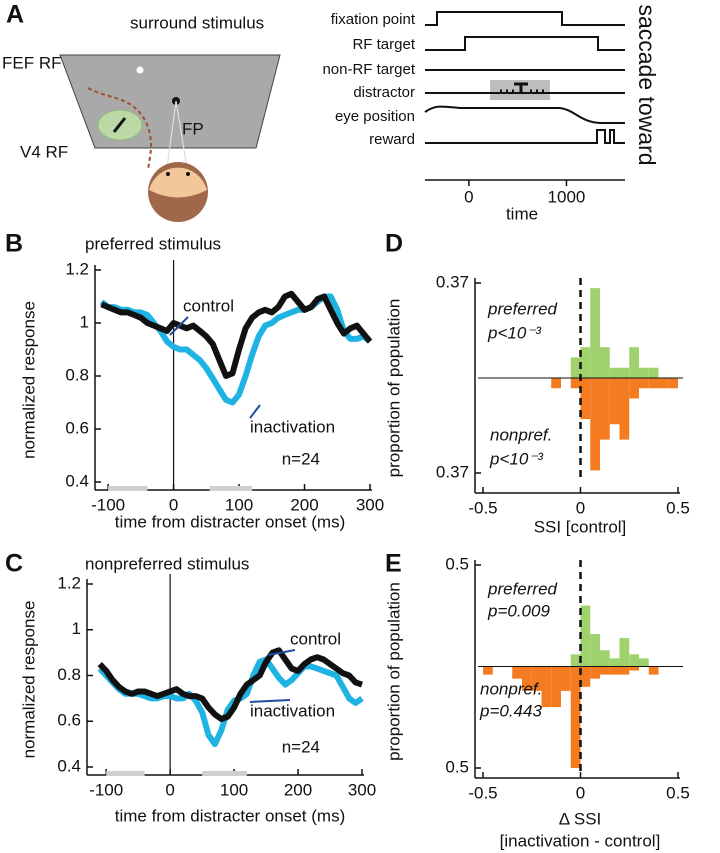  I want to click on row-label: RF target, so click(383, 44).